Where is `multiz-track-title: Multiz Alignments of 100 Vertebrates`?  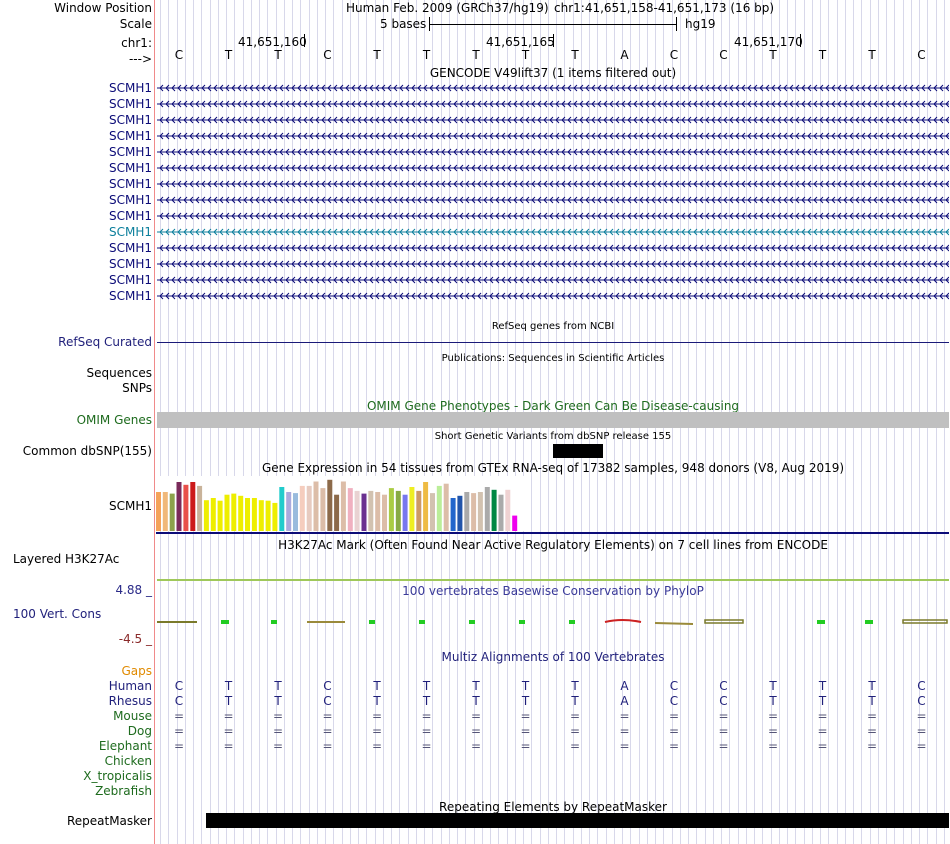 multiz-track-title: Multiz Alignments of 100 Vertebrates is located at coordinates (553, 657).